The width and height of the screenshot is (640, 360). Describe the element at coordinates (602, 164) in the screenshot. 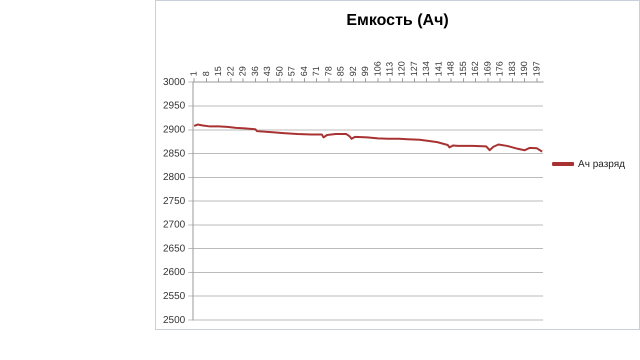

I see `legend-label: Ач разряд` at that location.